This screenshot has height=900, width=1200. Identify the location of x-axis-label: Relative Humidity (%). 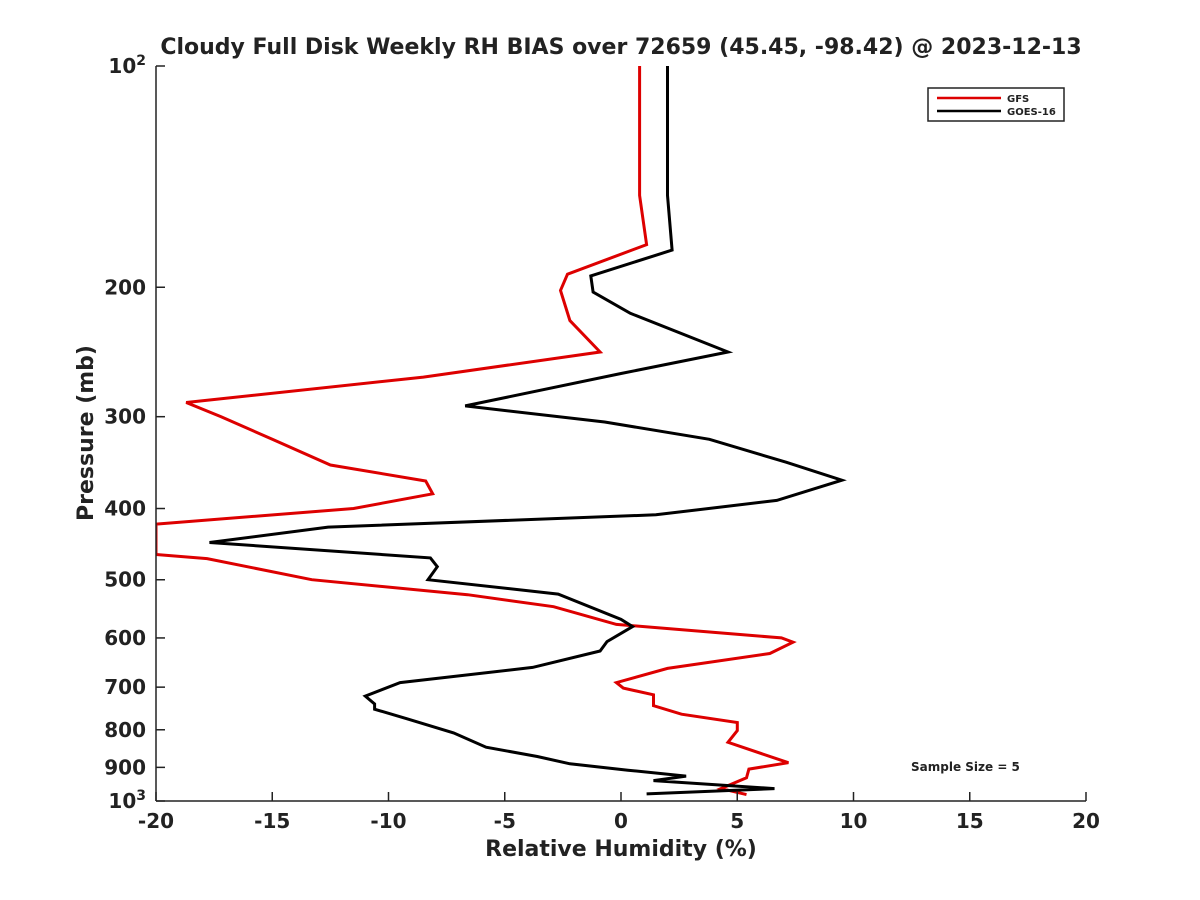
(621, 849).